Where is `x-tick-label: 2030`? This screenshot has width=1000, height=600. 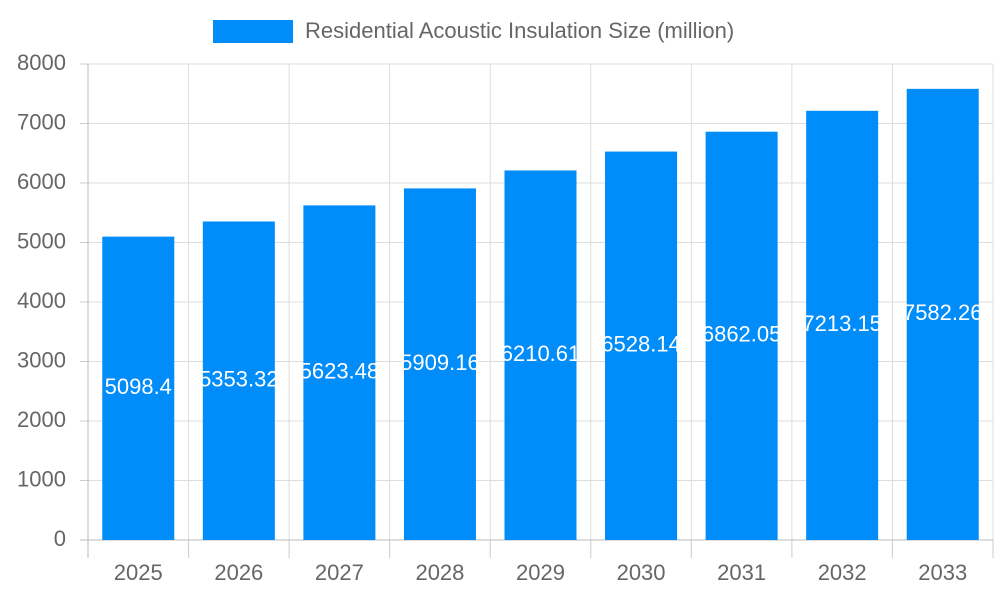
x-tick-label: 2030 is located at coordinates (641, 572).